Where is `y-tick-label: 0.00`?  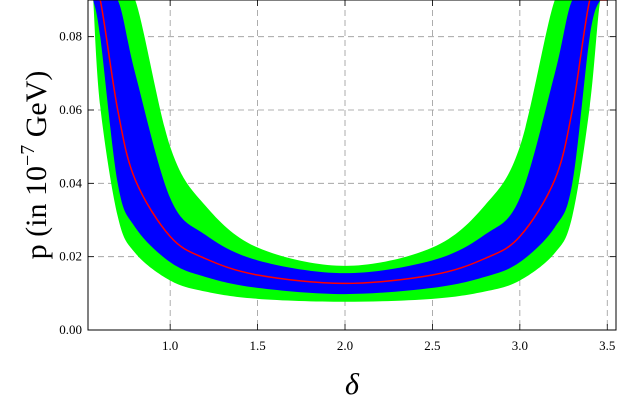 y-tick-label: 0.00 is located at coordinates (70, 329).